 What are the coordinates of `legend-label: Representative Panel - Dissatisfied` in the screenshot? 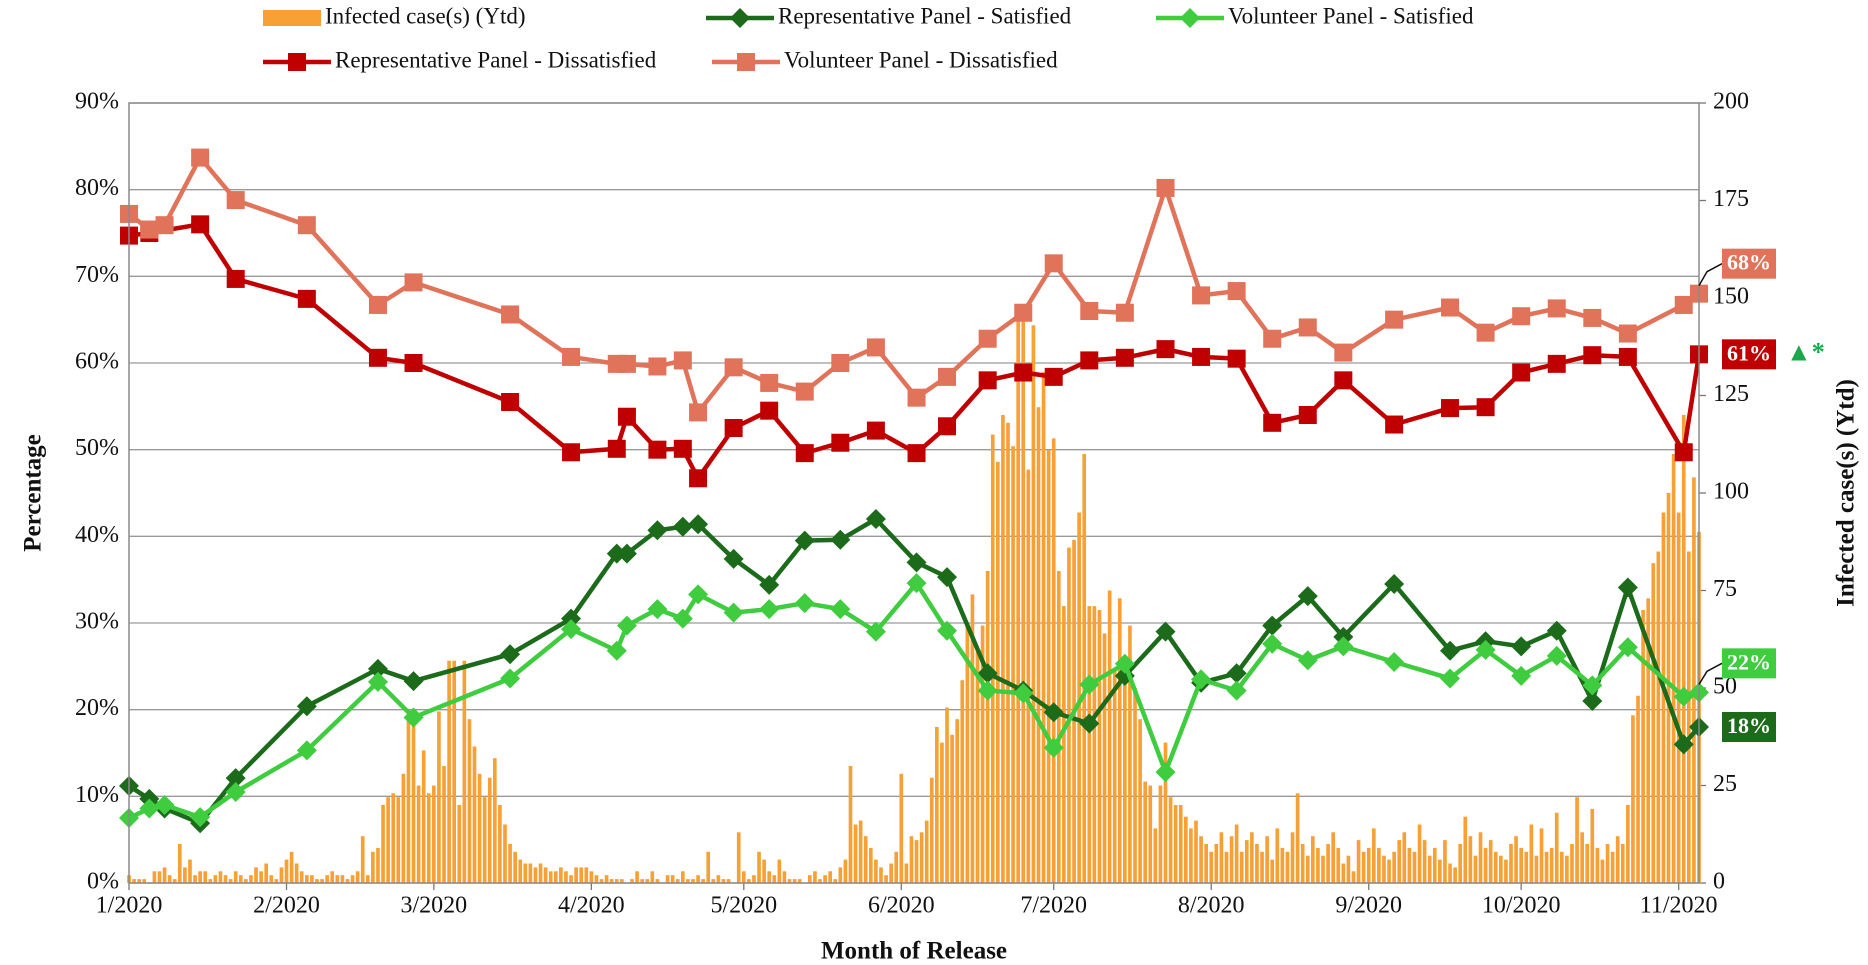 It's located at (496, 59).